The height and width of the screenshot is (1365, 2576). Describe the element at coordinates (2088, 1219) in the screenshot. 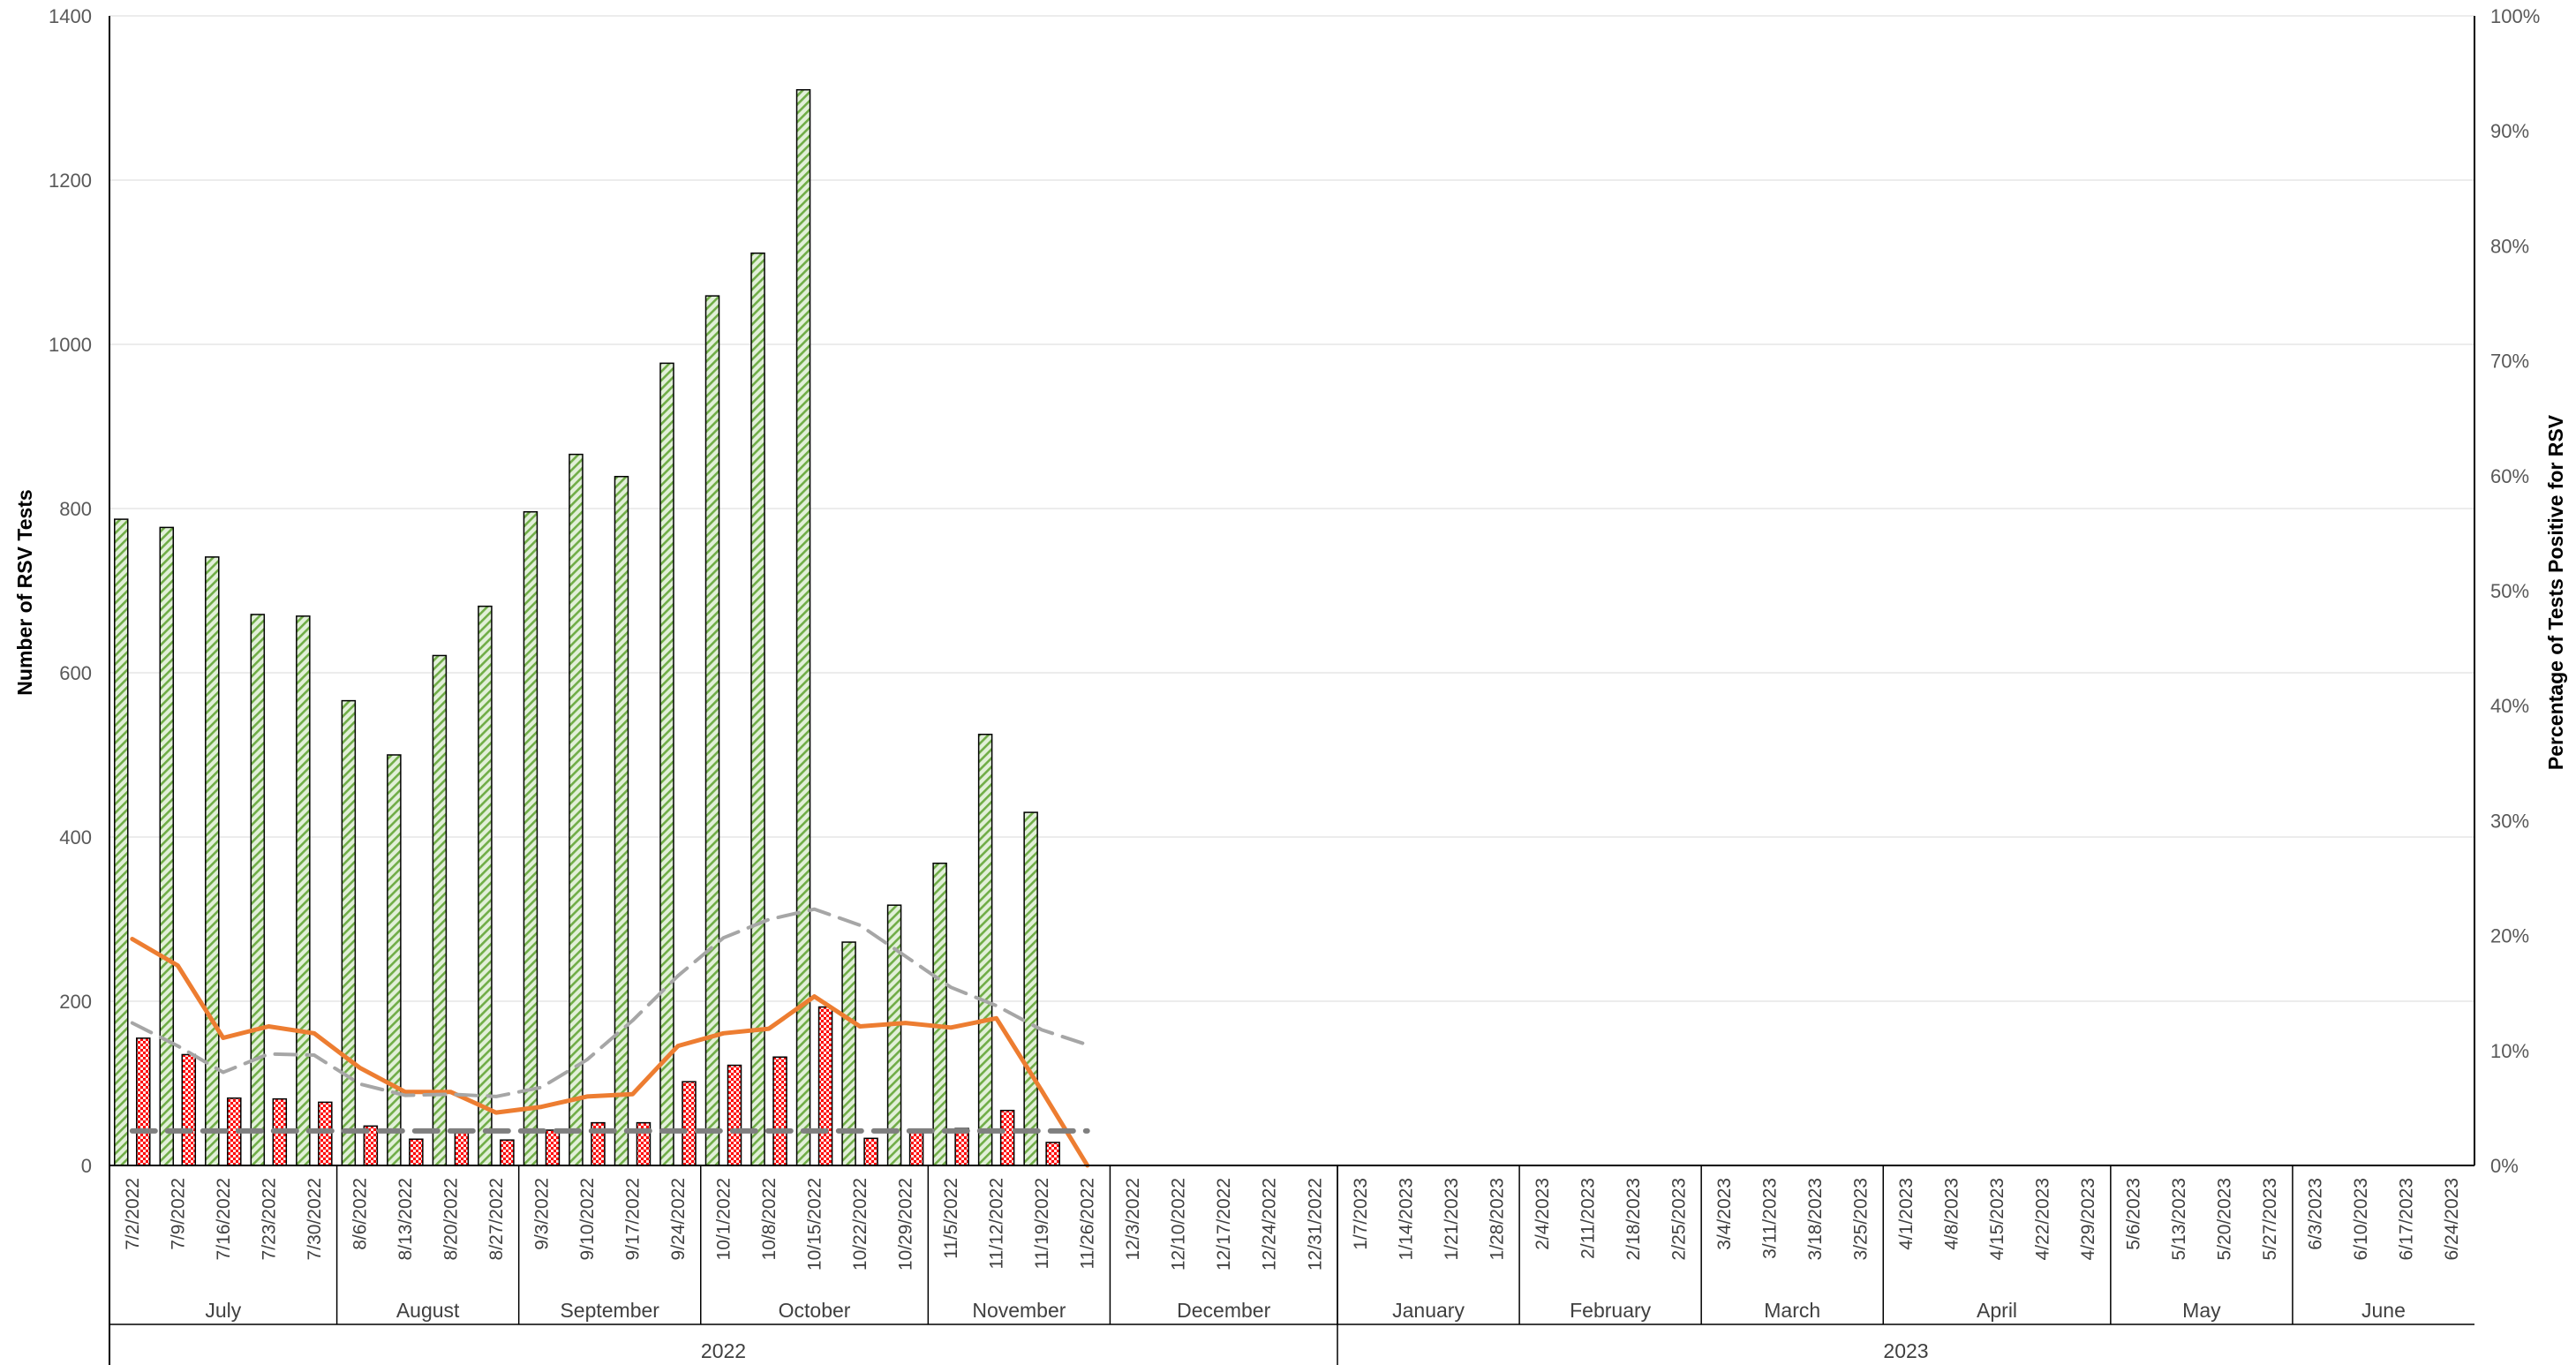

I see `x-category-label: 4/29/2023` at that location.